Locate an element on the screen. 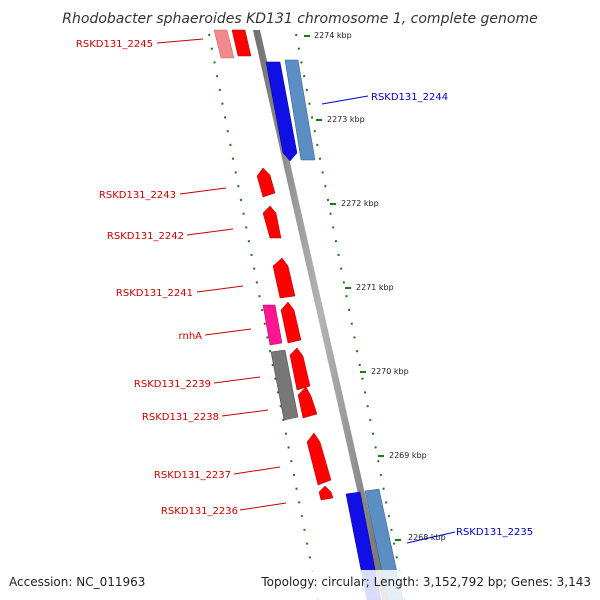 Image resolution: width=600 pixels, height=600 pixels. gene-rskd131-2243: RSKD131_2243 is located at coordinates (187, 184).